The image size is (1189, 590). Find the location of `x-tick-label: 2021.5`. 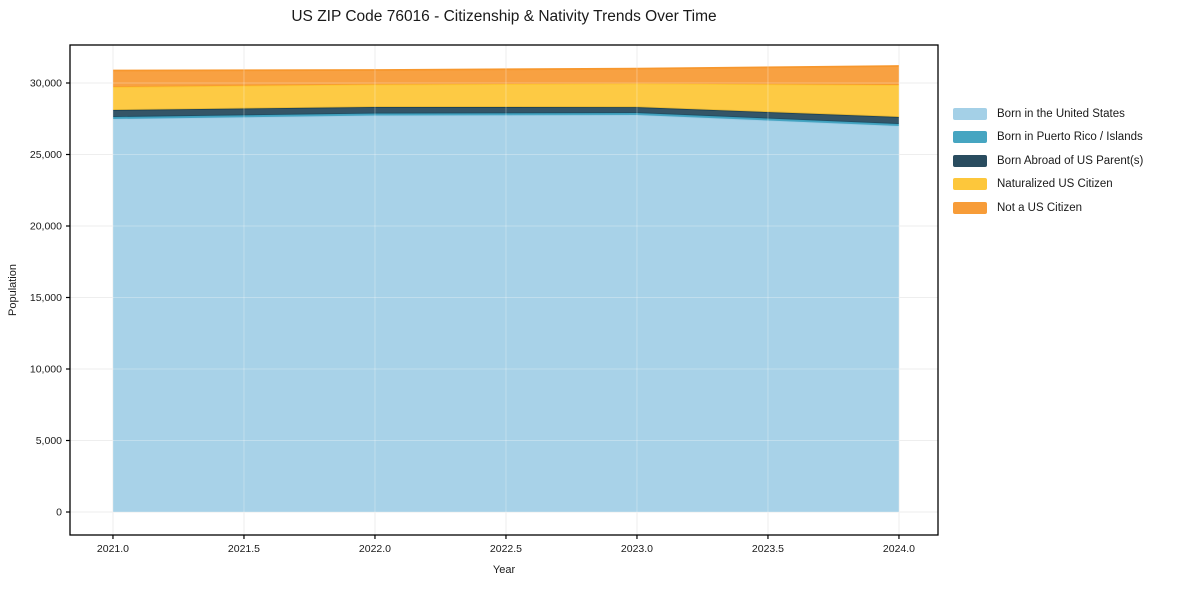

x-tick-label: 2021.5 is located at coordinates (244, 549).